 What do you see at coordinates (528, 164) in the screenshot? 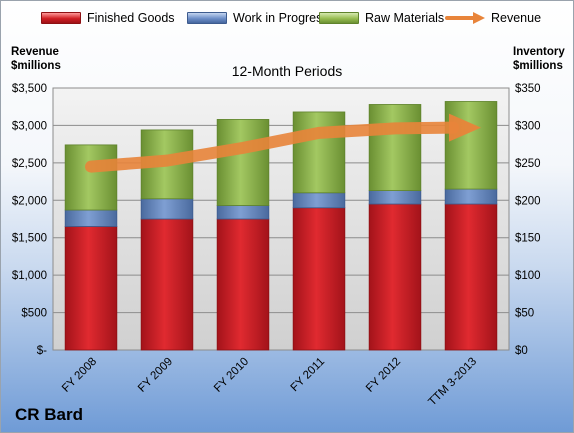
I see `right-axis-tick-label: $250` at bounding box center [528, 164].